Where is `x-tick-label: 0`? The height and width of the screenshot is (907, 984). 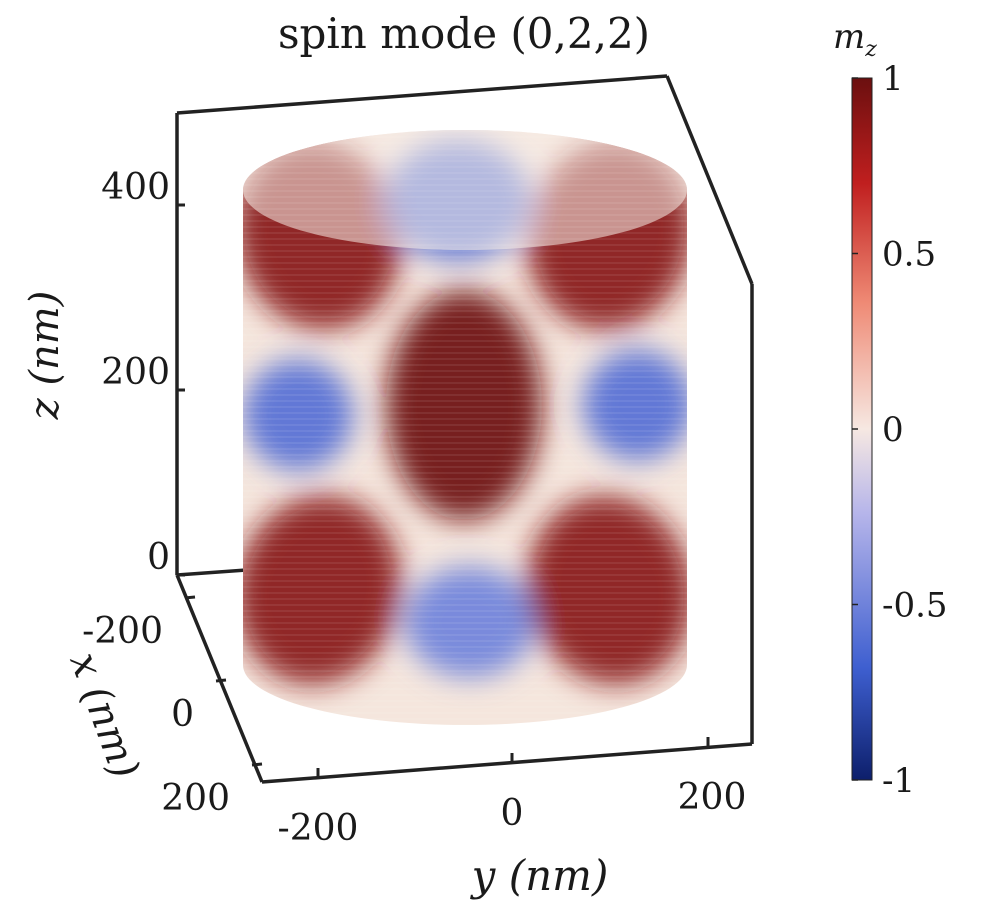 x-tick-label: 0 is located at coordinates (182, 714).